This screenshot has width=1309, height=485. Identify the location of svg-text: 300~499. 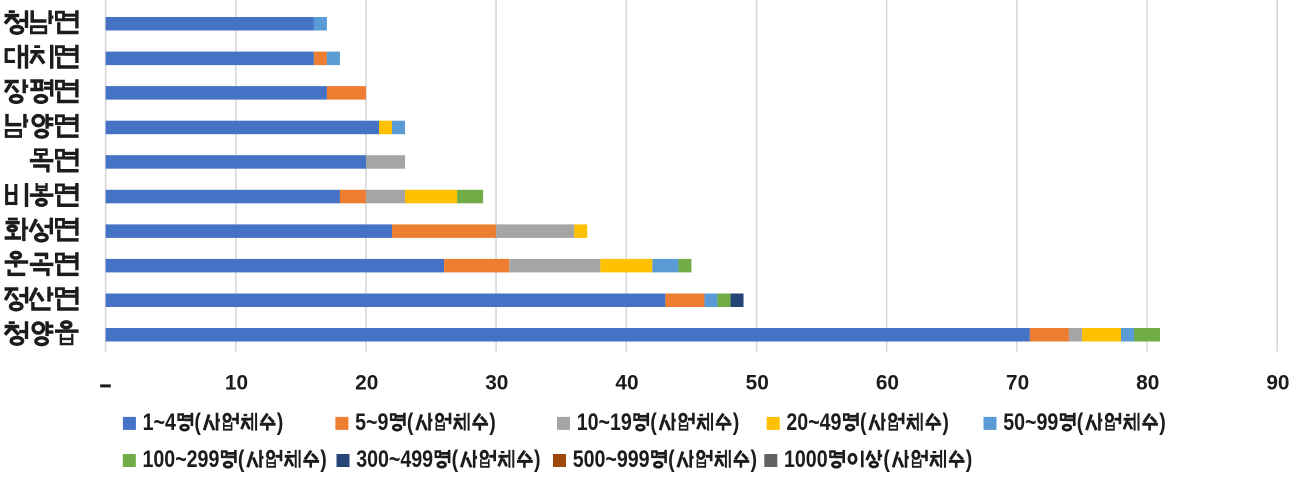
(394, 458).